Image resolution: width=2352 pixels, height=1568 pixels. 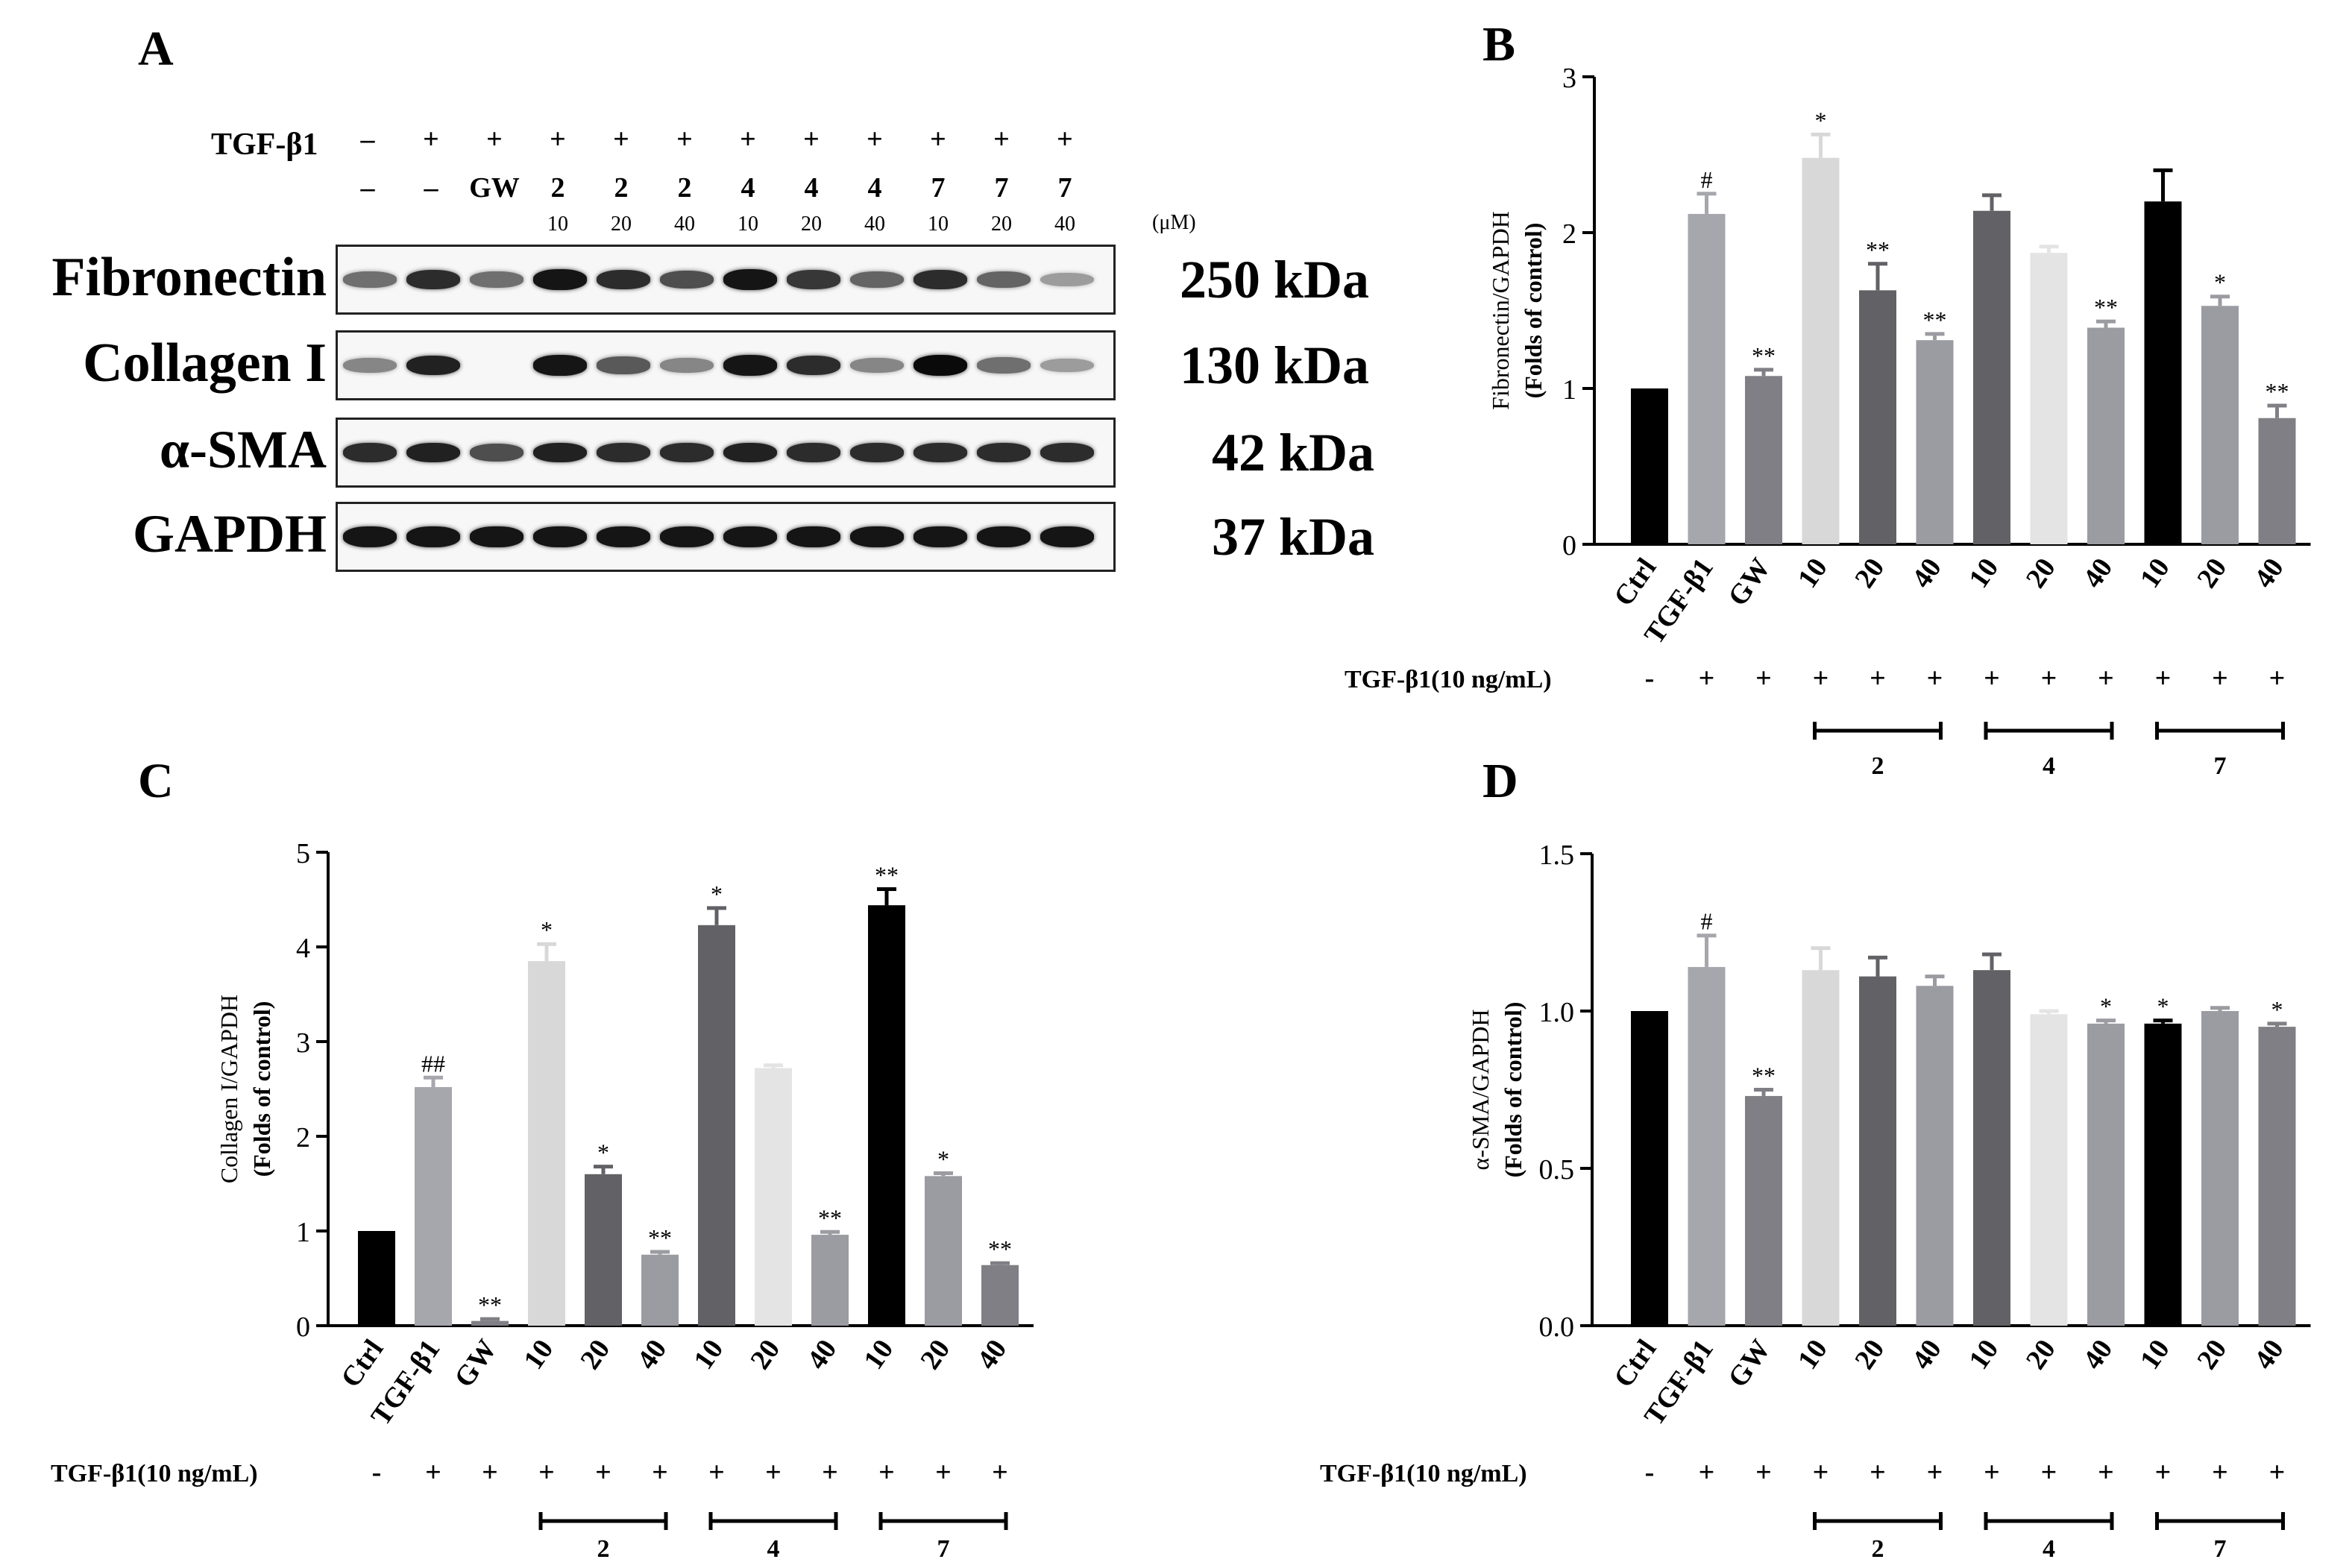 What do you see at coordinates (1650, 678) in the screenshot?
I see `treatment-sign: -` at bounding box center [1650, 678].